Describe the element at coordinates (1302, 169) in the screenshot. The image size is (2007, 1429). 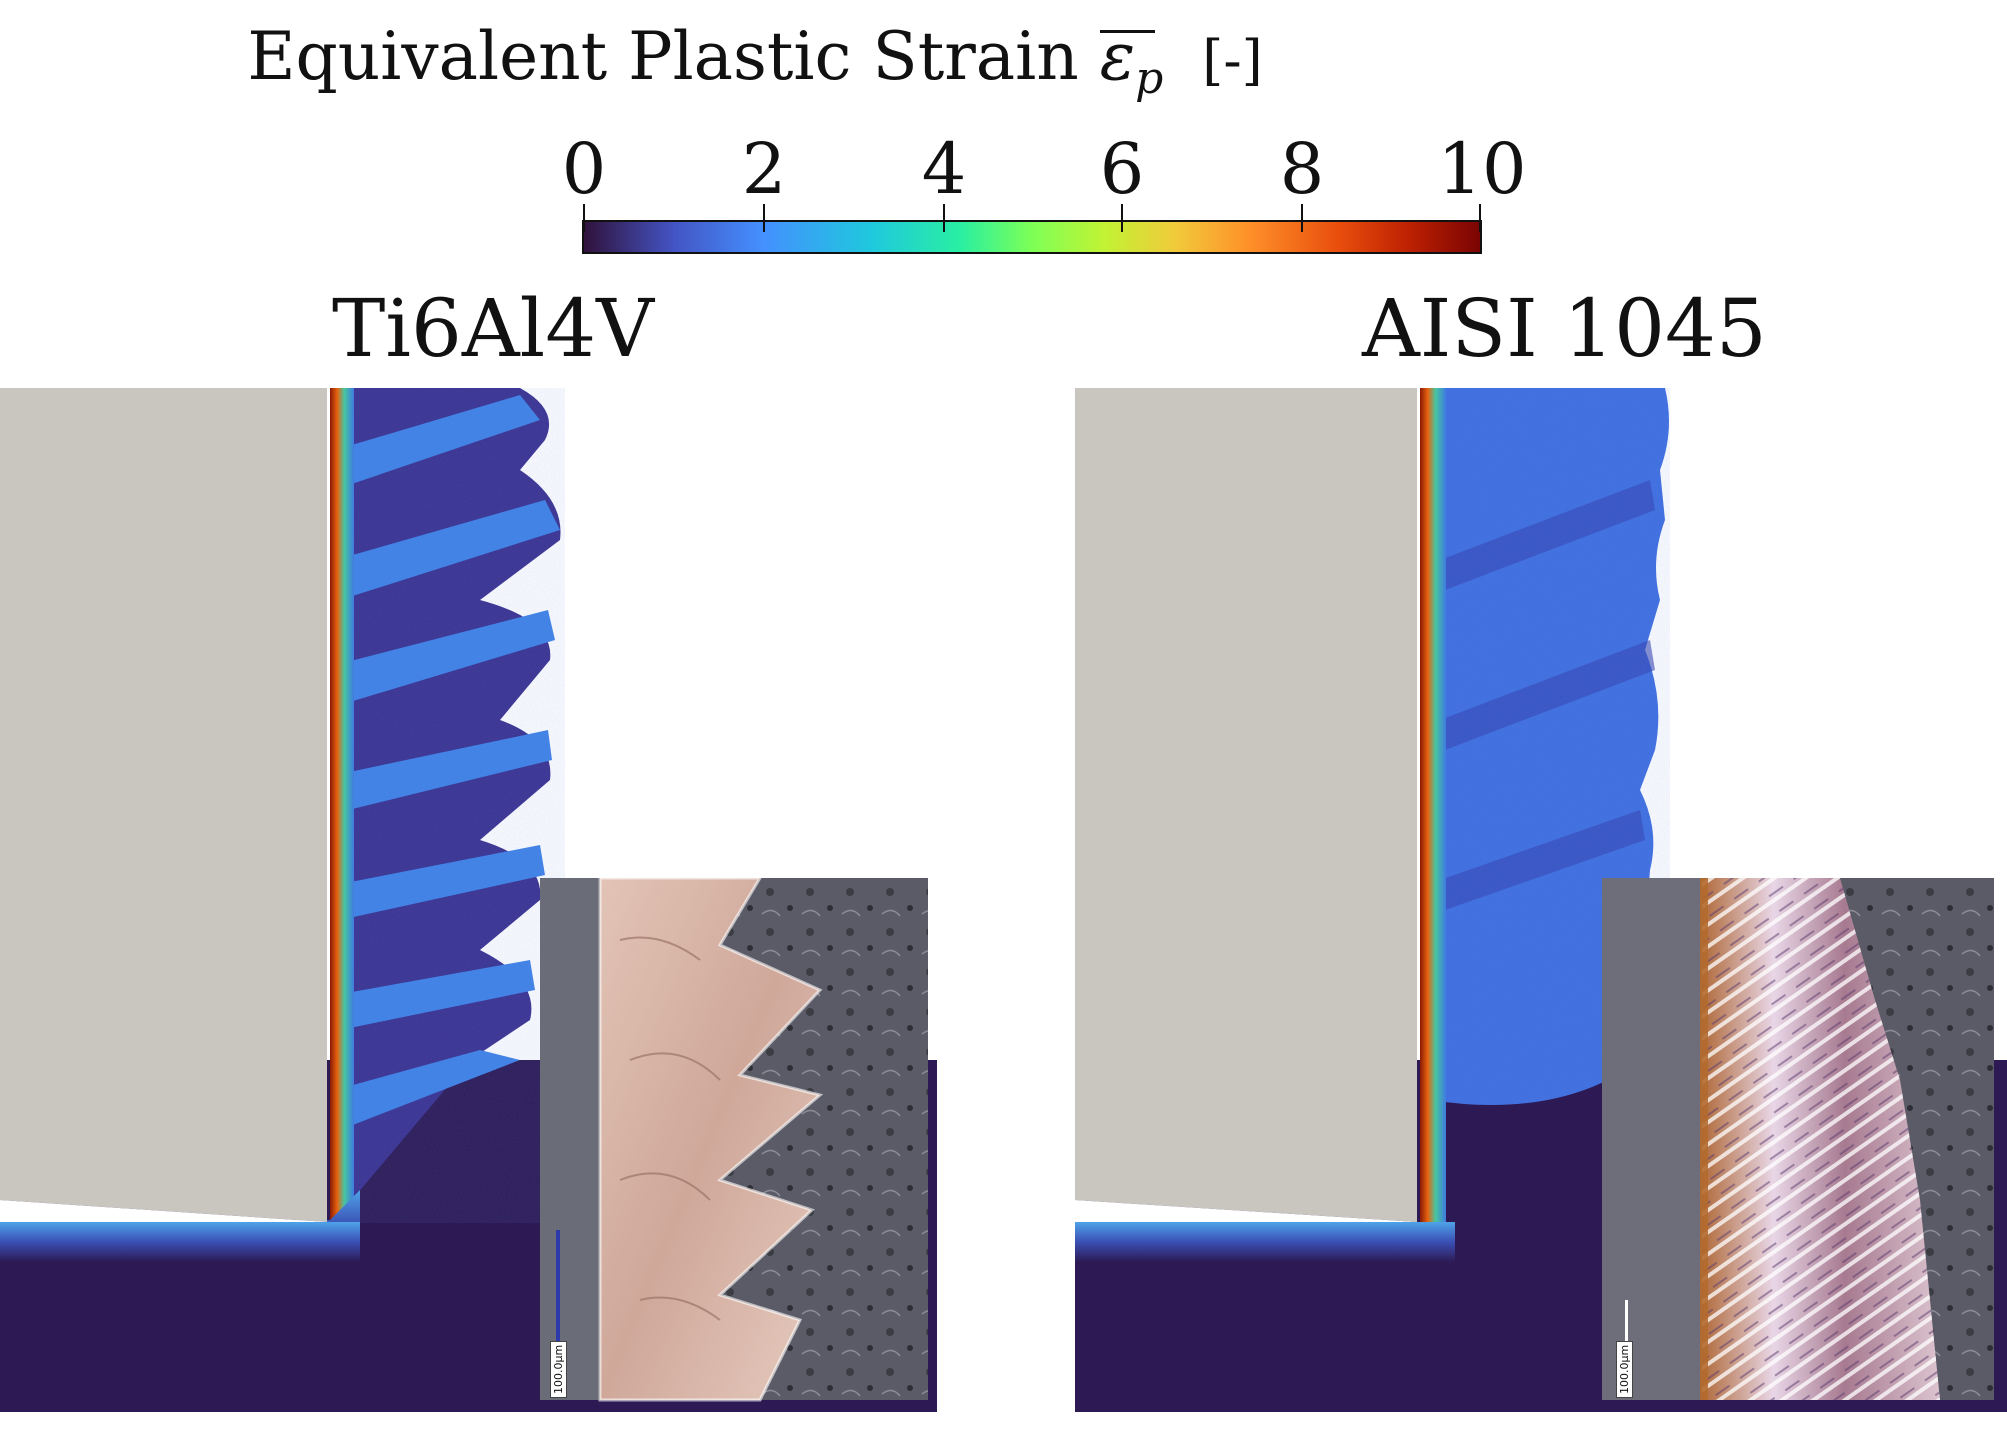
I see `colorbar-tick-label: 8` at that location.